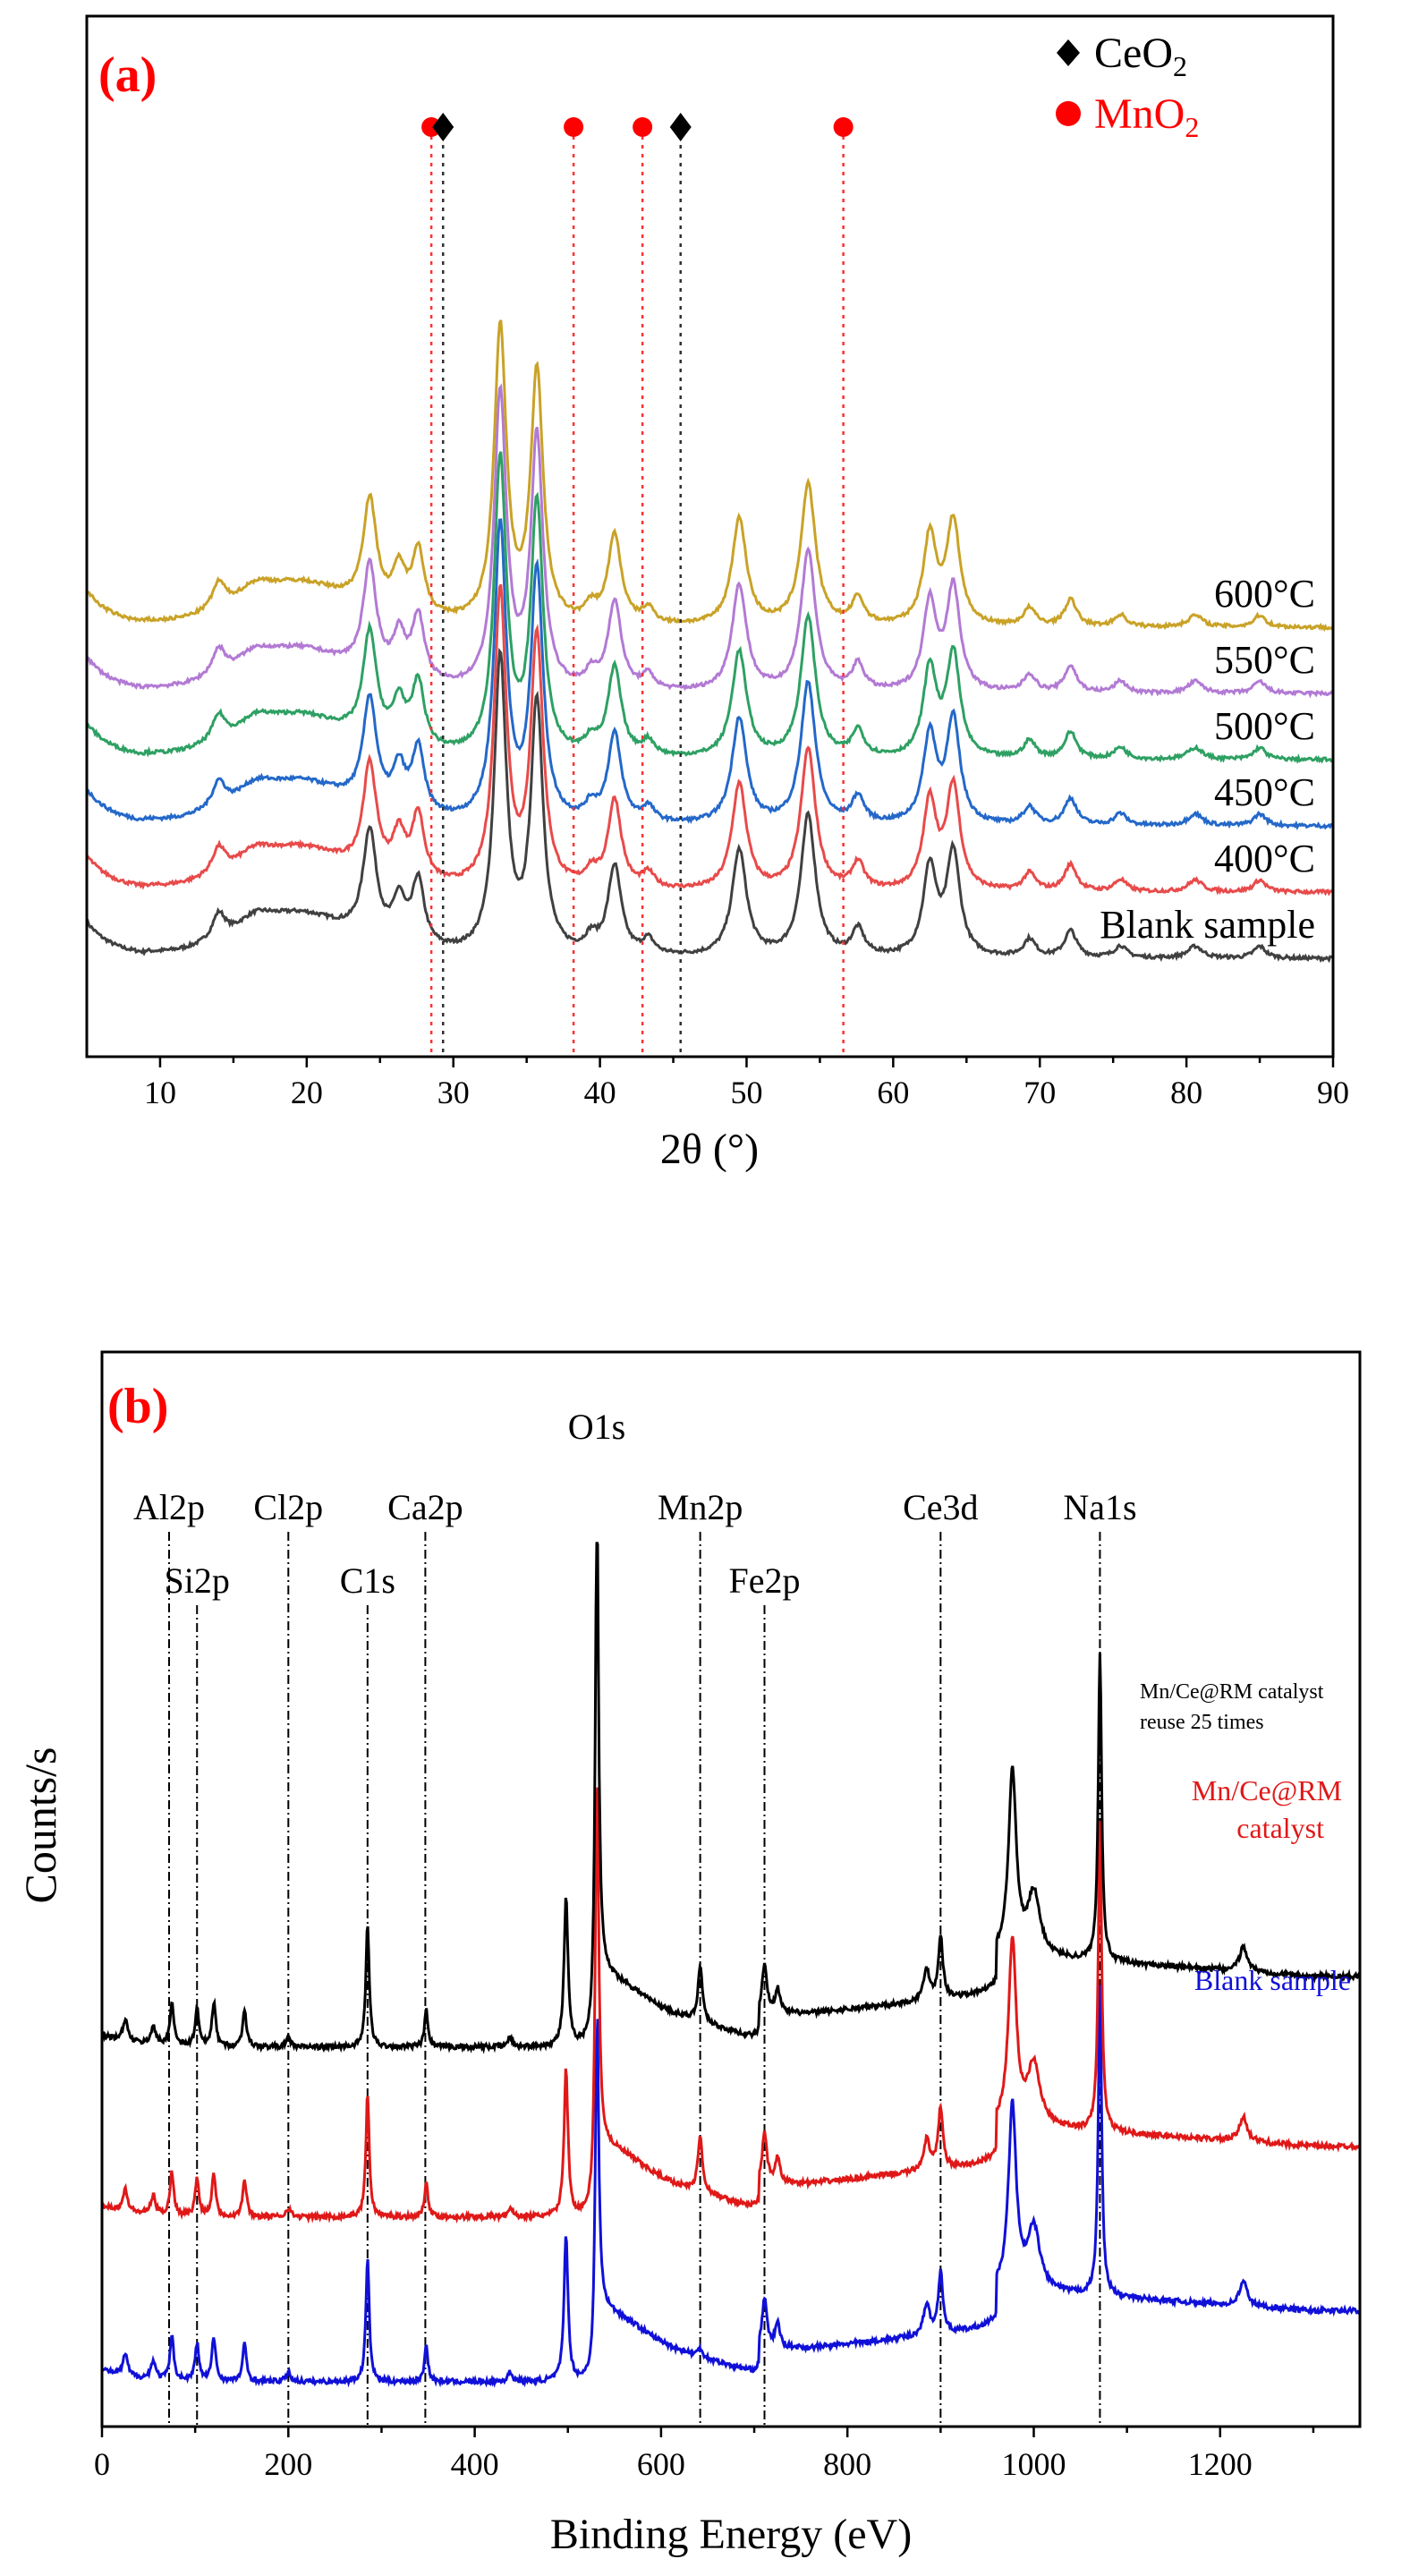 Image resolution: width=1427 pixels, height=2576 pixels. What do you see at coordinates (764, 1580) in the screenshot?
I see `xps-peak-label-fe2p: Fe2p` at bounding box center [764, 1580].